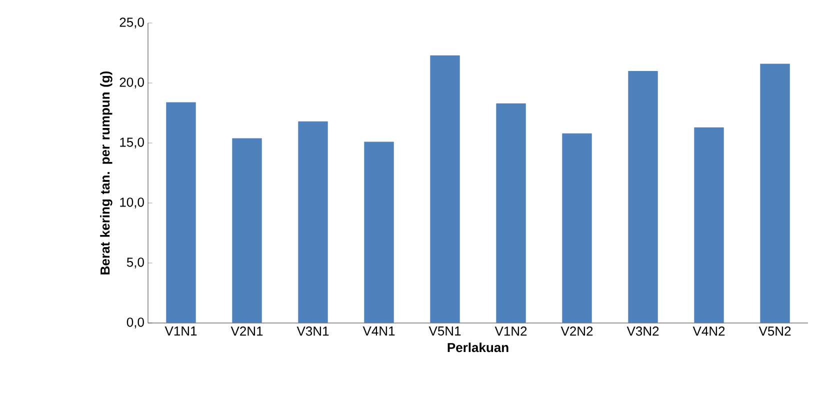 The image size is (825, 405). What do you see at coordinates (132, 143) in the screenshot?
I see `y-tick-label: 15,0` at bounding box center [132, 143].